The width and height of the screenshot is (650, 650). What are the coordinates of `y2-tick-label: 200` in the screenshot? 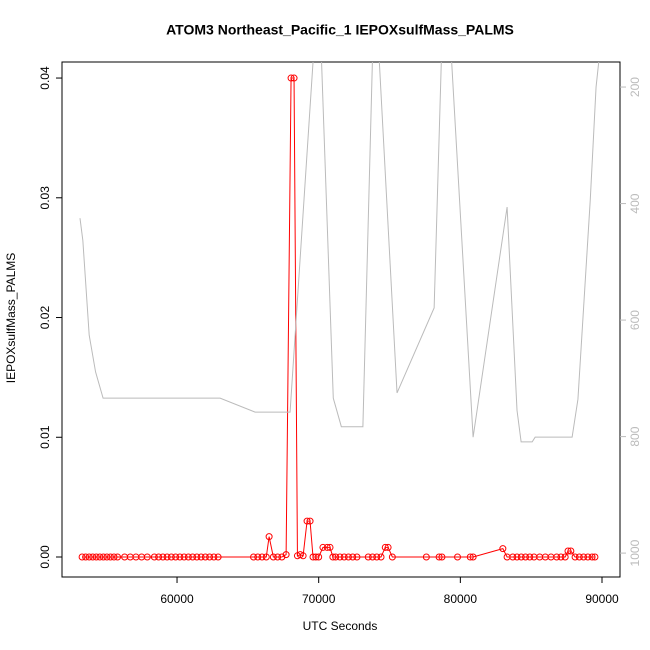 It's located at (635, 87).